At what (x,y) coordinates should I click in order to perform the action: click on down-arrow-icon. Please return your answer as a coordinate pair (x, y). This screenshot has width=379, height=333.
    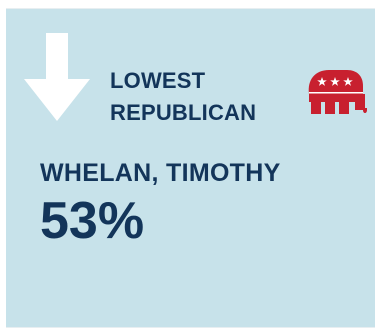
    Looking at the image, I should click on (57, 77).